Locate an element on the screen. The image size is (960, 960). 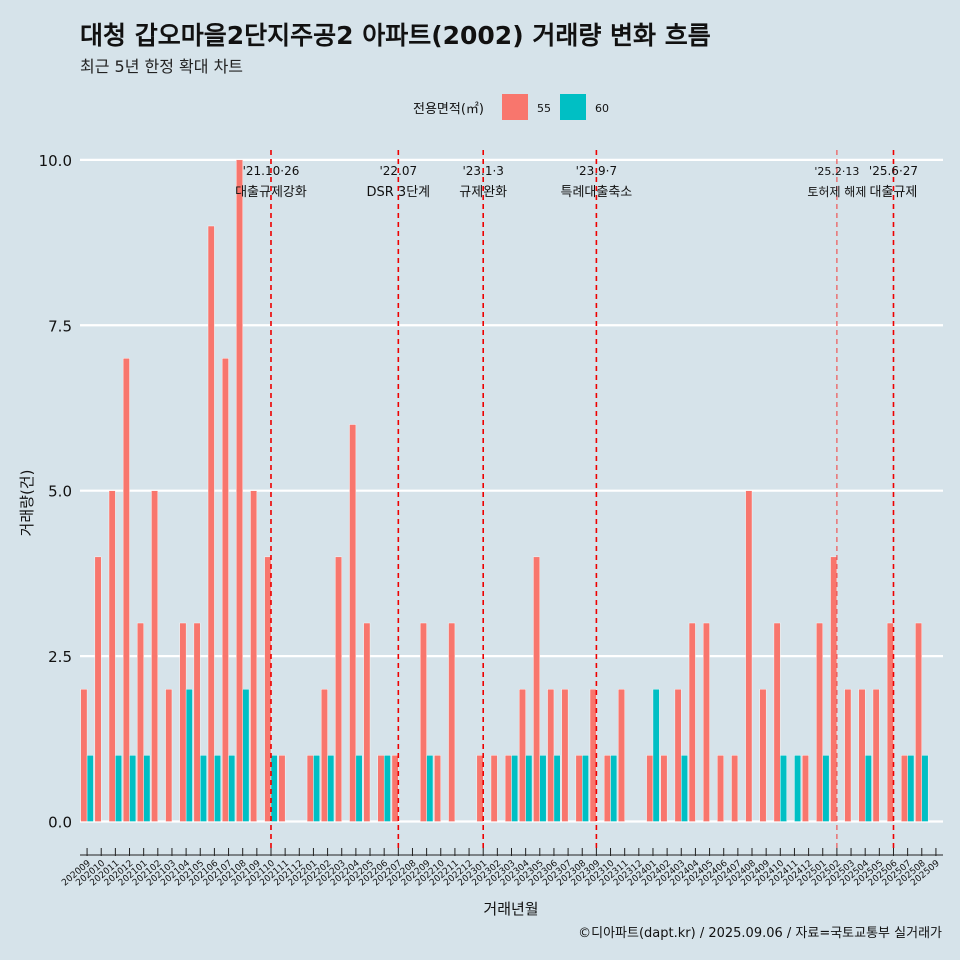
event-label-2: 규제완화 is located at coordinates (483, 192).